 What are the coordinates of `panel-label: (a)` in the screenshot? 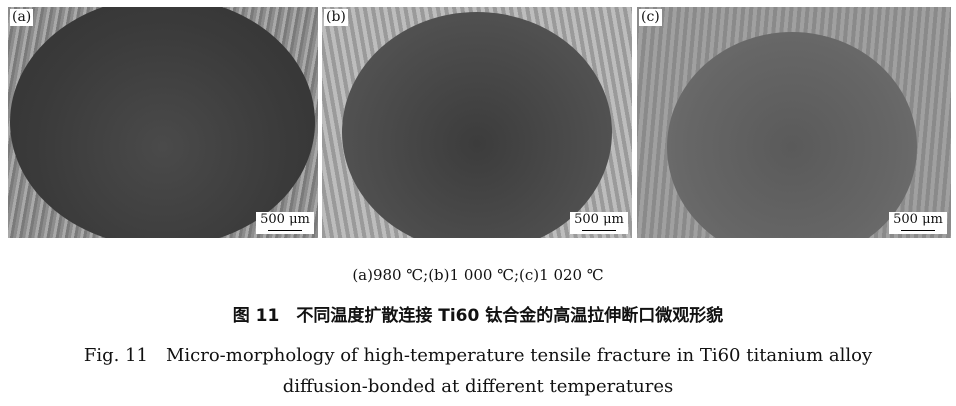 It's located at (22, 17).